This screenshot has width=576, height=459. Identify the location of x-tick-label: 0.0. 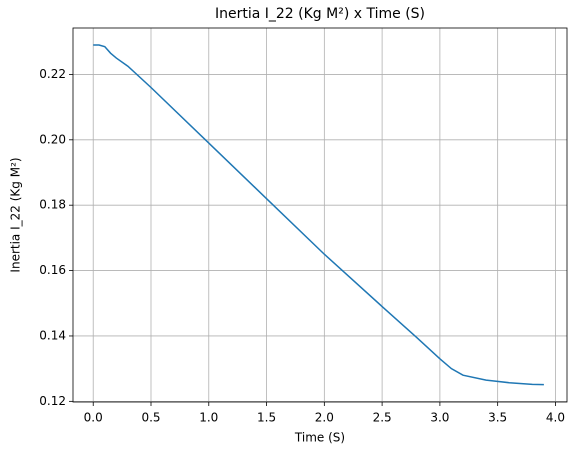
(93, 418).